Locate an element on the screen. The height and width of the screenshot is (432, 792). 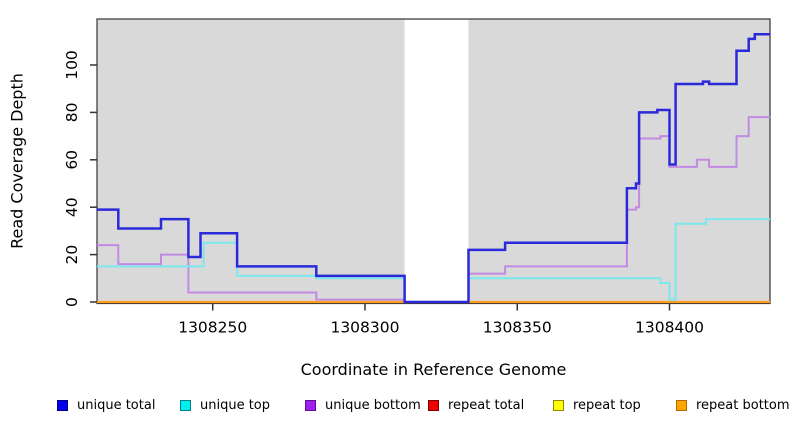
uncovered-region-band is located at coordinates (436, 161).